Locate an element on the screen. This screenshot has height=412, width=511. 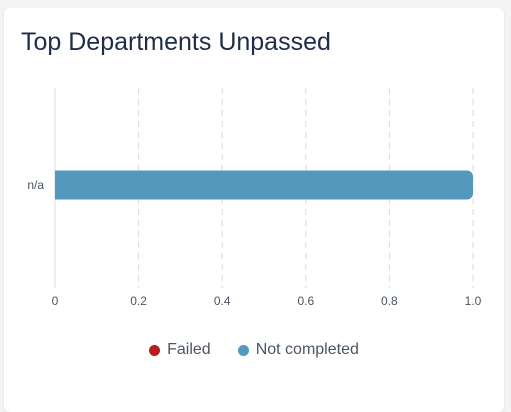
legend-label-not-completed: Not completed is located at coordinates (307, 349).